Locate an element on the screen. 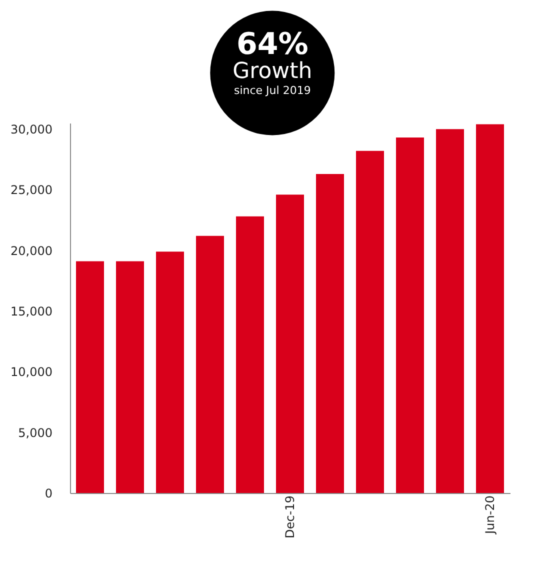  text: since Jul 2019 is located at coordinates (272, 90).